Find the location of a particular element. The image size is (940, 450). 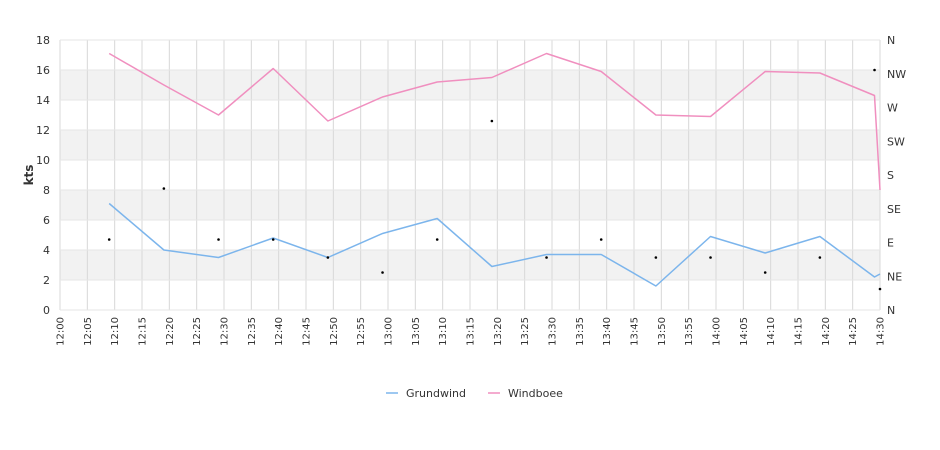

y-axis-title: kts is located at coordinates (29, 175).